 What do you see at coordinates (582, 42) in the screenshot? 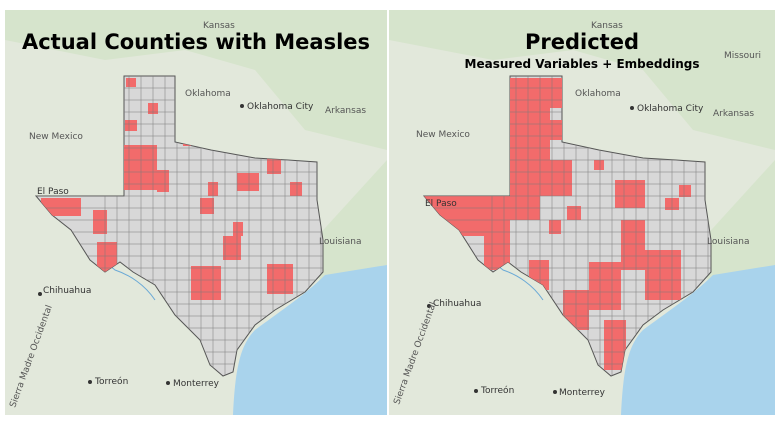
I see `right-map-title: Predicted` at bounding box center [582, 42].